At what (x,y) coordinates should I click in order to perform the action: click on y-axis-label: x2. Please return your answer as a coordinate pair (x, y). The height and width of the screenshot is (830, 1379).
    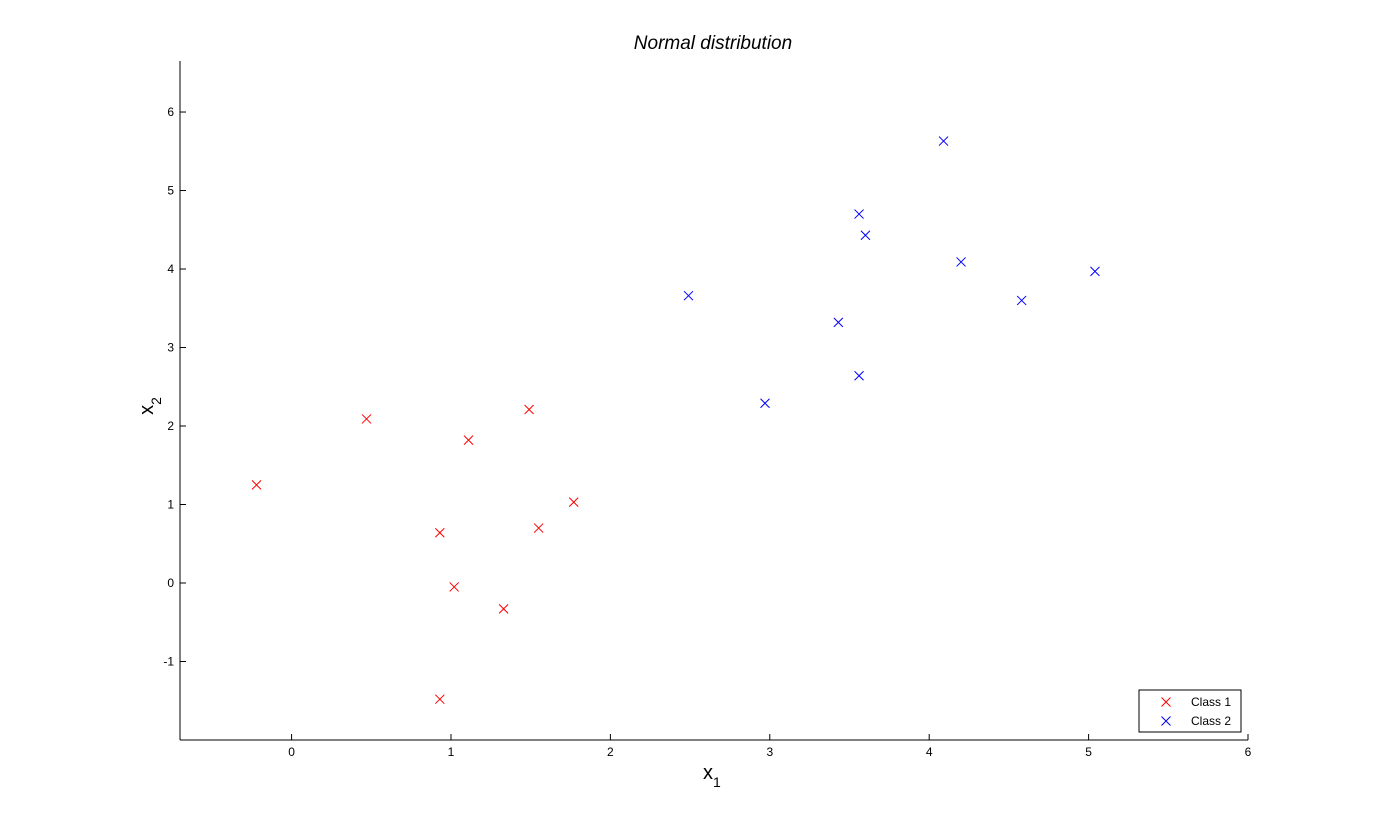
    Looking at the image, I should click on (150, 406).